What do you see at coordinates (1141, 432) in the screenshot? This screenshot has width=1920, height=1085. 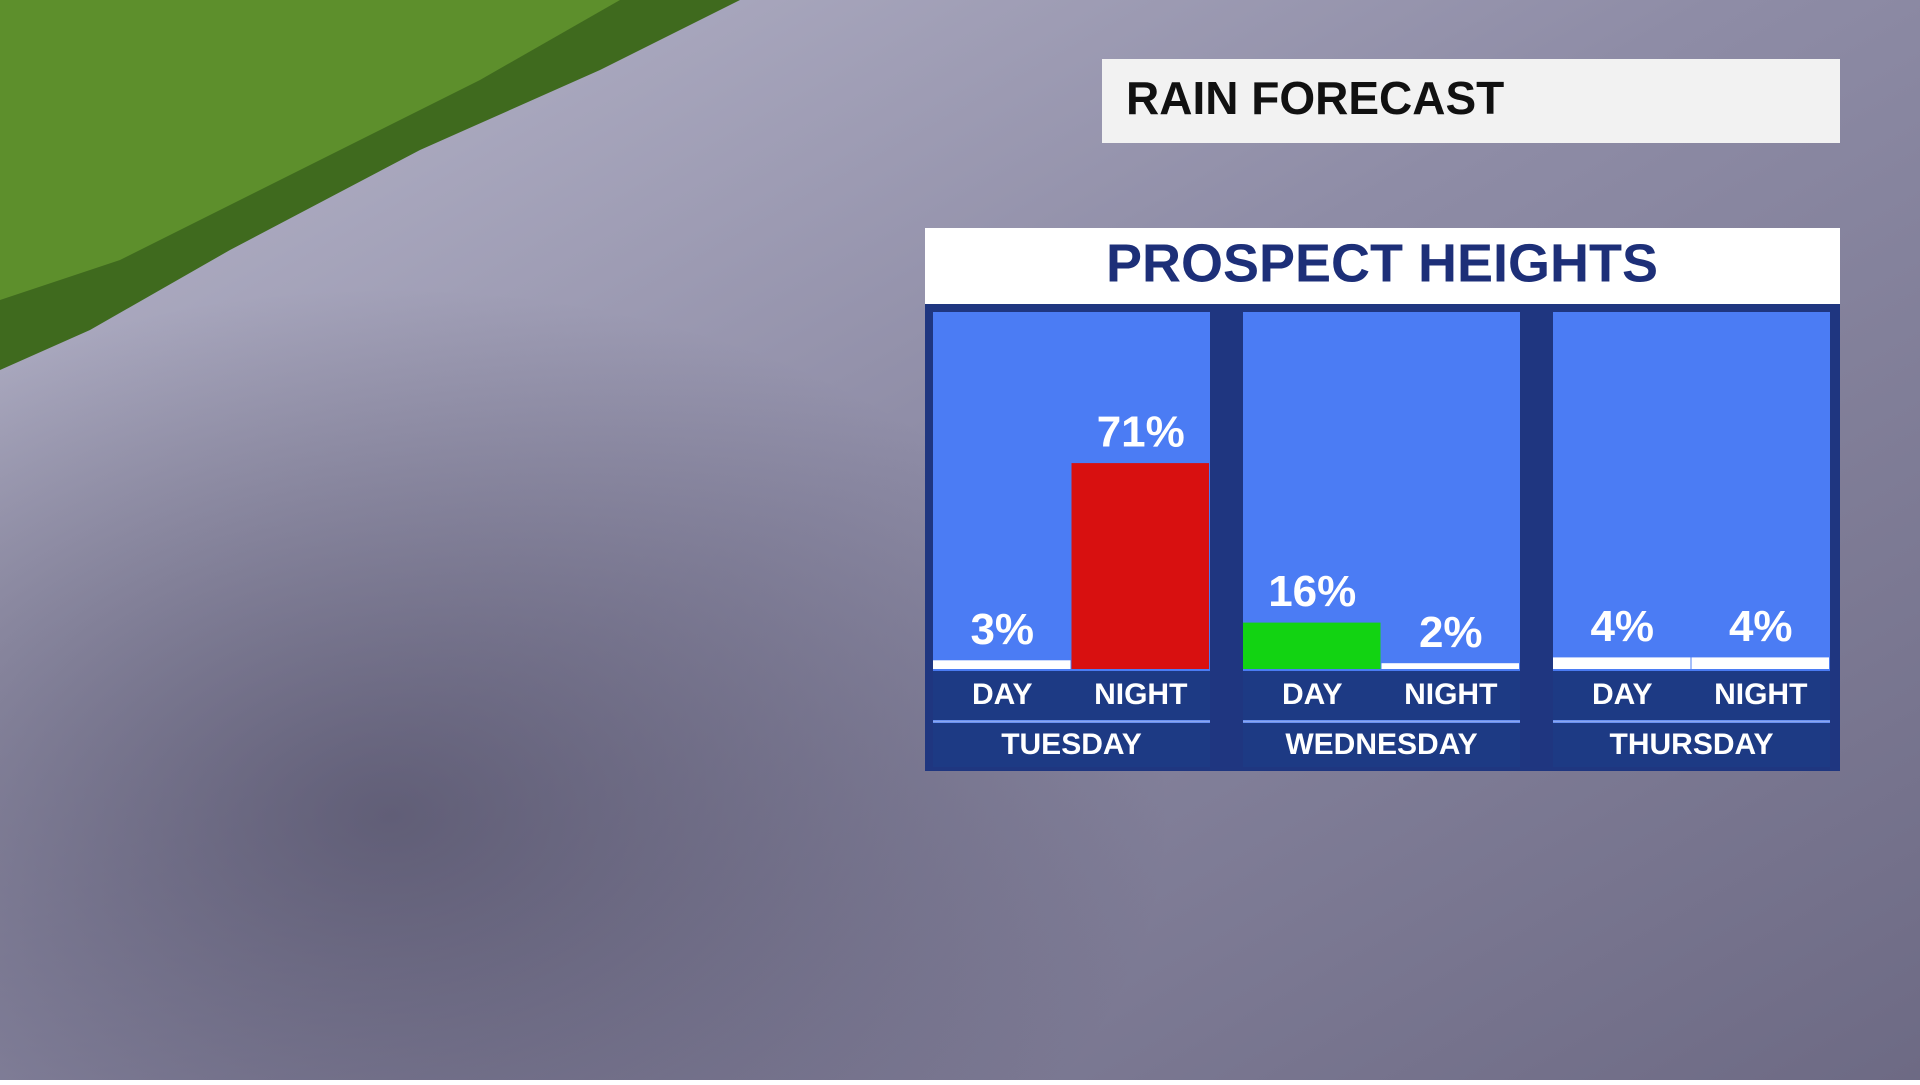 I see `value-label: 71%` at bounding box center [1141, 432].